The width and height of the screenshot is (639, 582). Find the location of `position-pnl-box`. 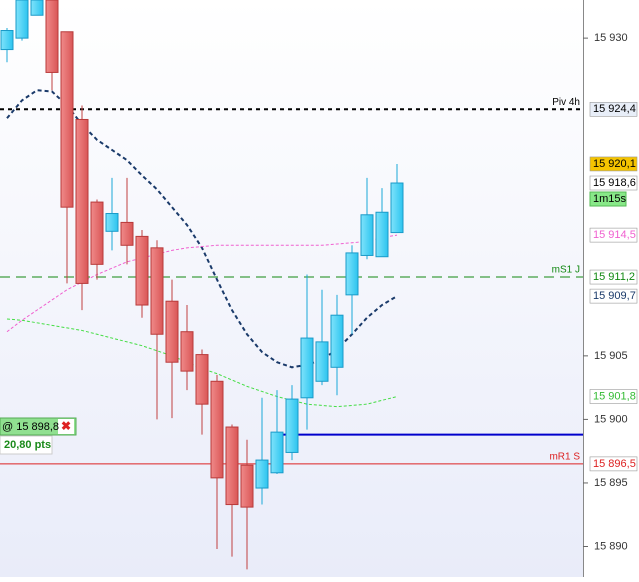

position-pnl-box is located at coordinates (26, 445).